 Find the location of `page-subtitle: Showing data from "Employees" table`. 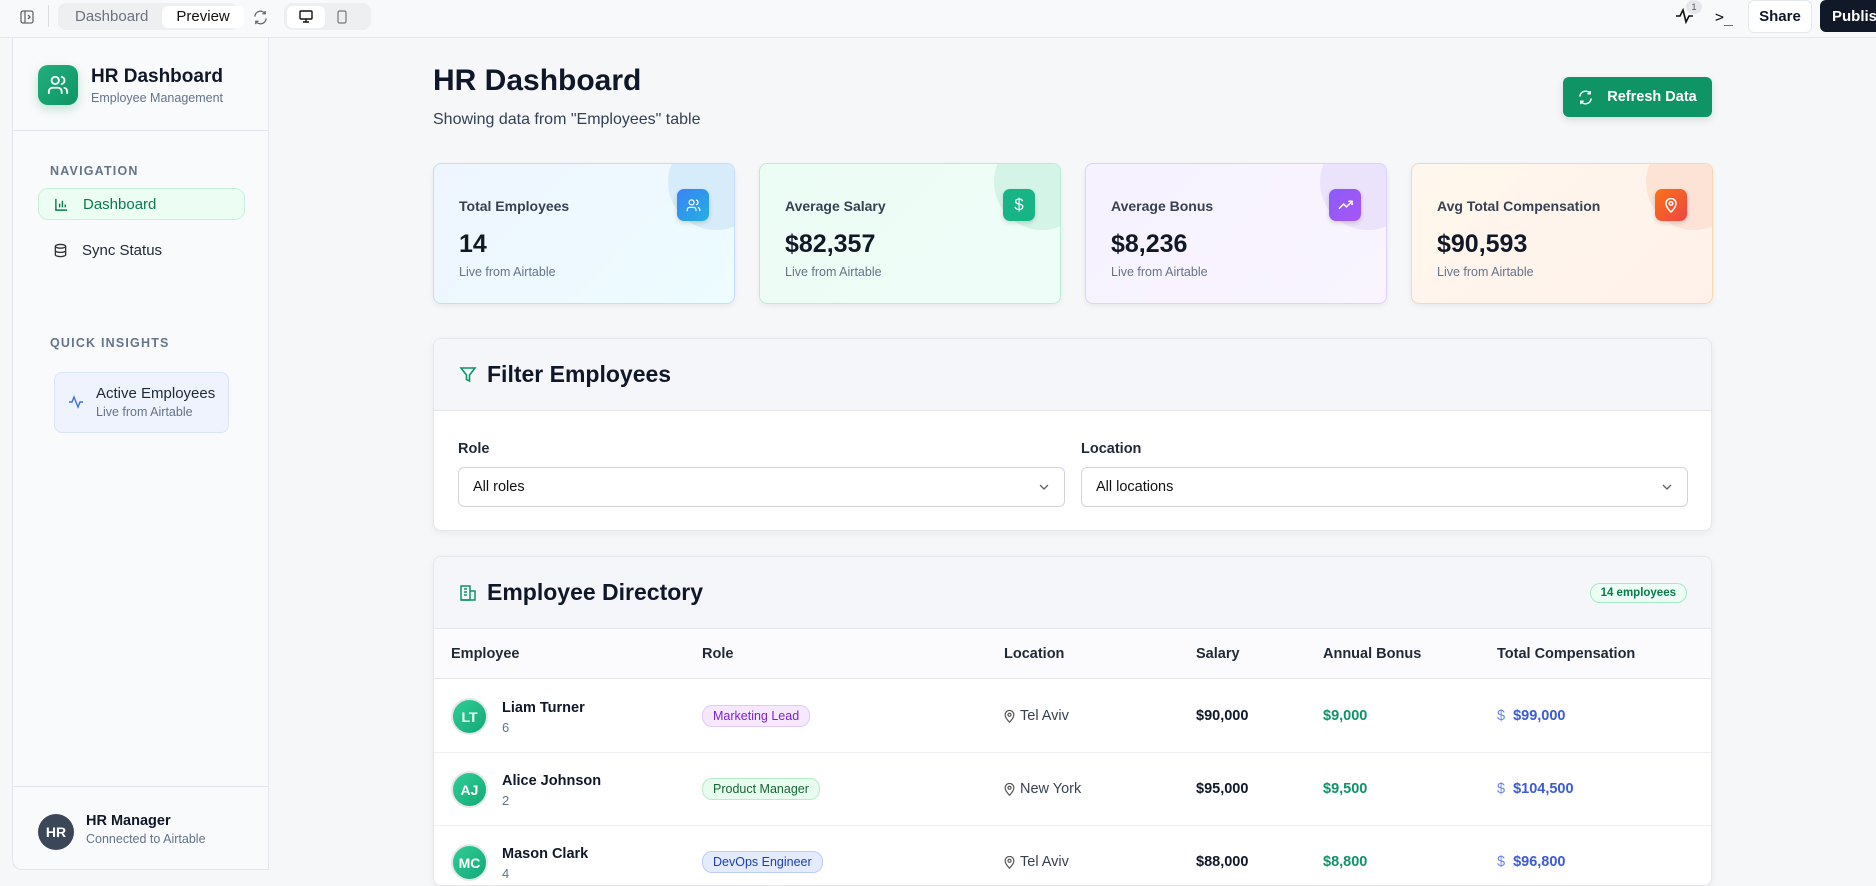

page-subtitle: Showing data from "Employees" table is located at coordinates (567, 119).